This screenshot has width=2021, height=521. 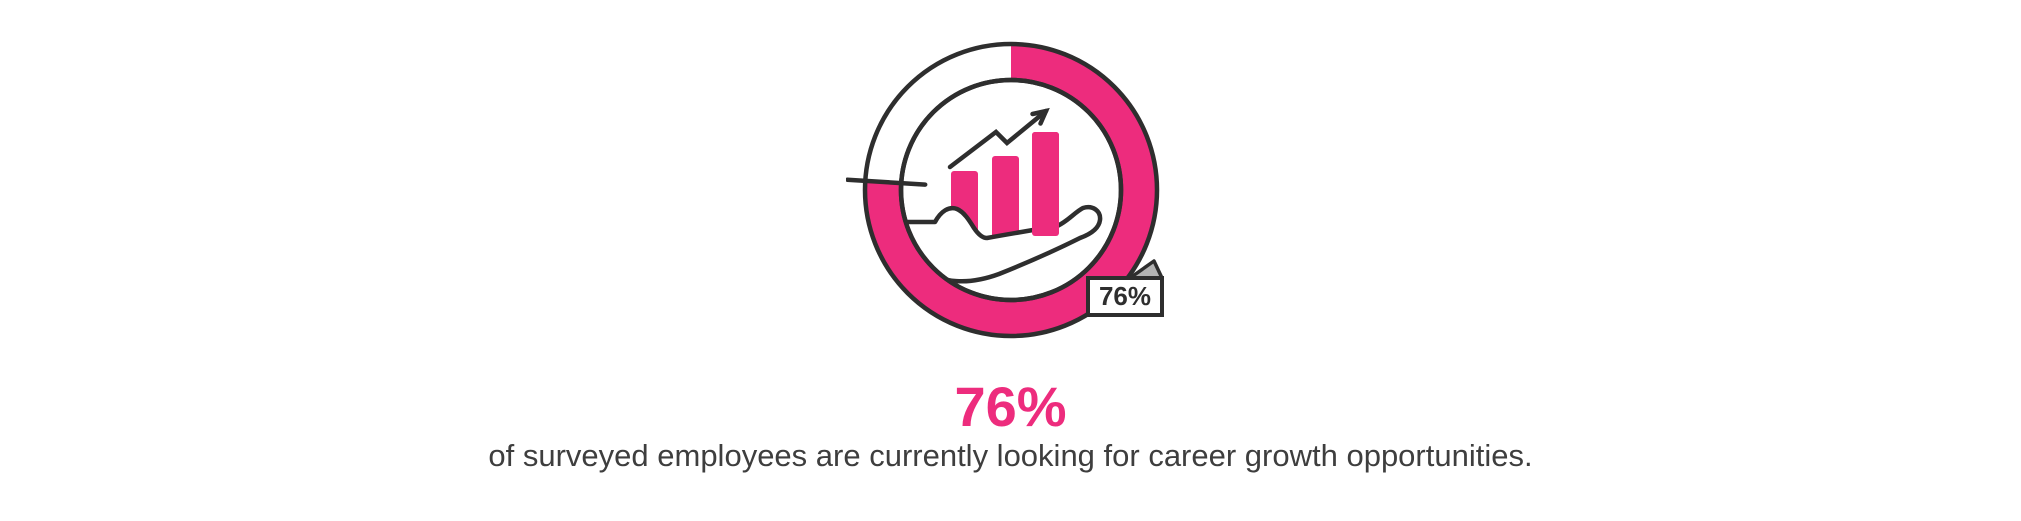 What do you see at coordinates (998, 138) in the screenshot?
I see `growth-arrow-icon` at bounding box center [998, 138].